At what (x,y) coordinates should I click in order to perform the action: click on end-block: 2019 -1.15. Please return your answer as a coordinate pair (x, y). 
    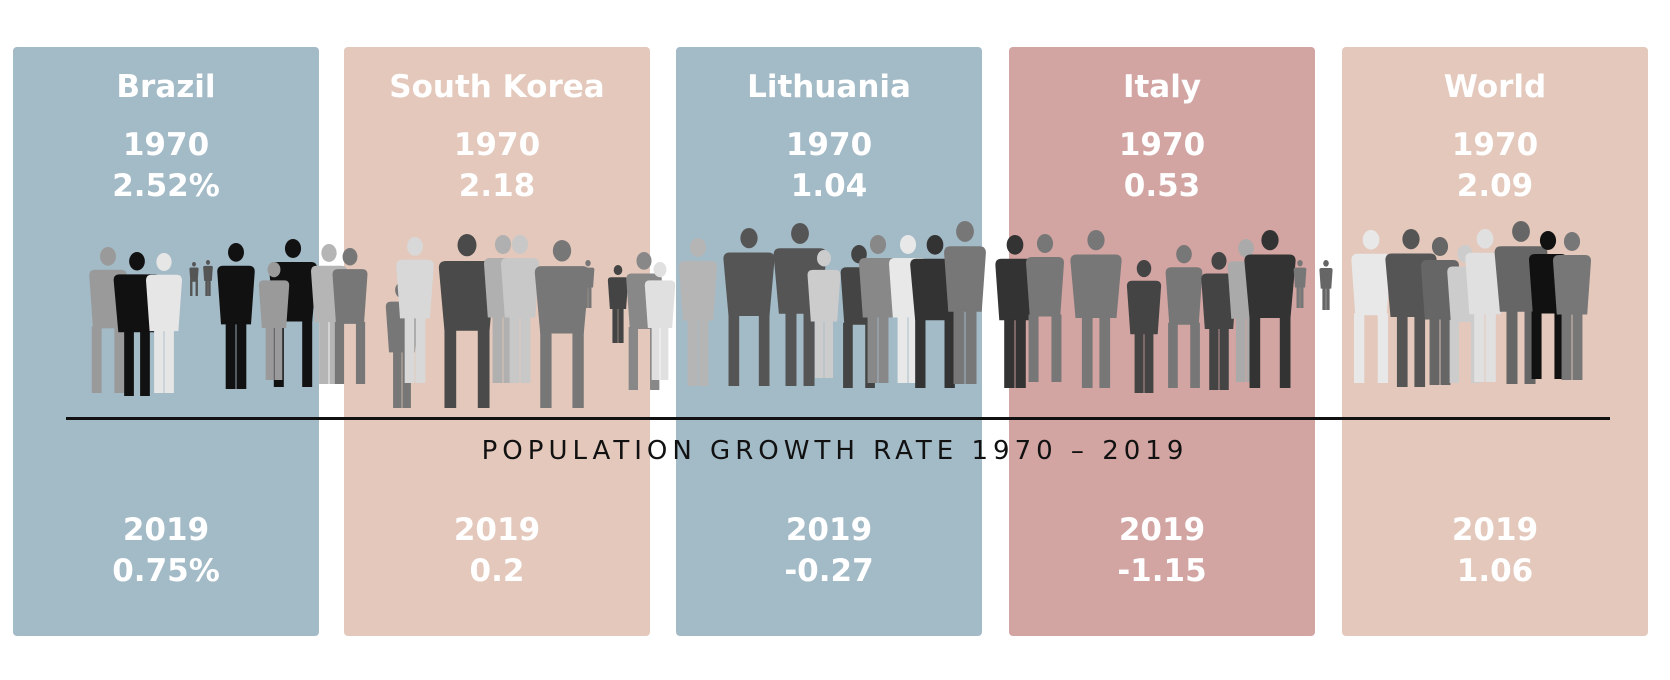
    Looking at the image, I should click on (1162, 551).